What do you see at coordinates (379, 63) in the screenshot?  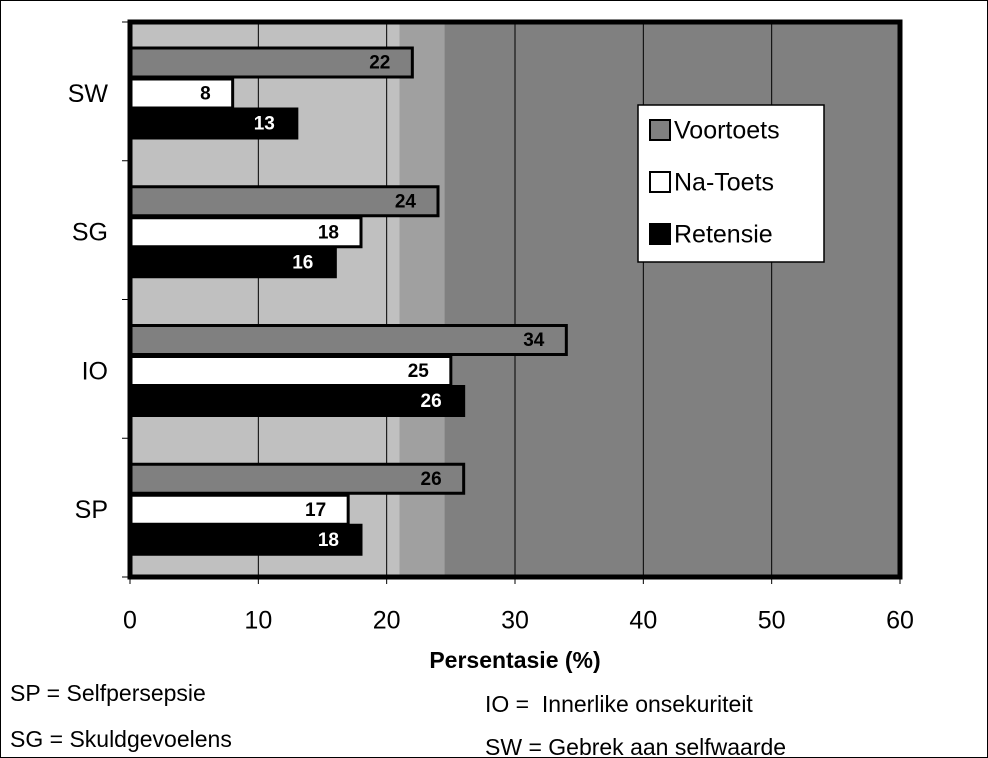 I see `data-label: 22` at bounding box center [379, 63].